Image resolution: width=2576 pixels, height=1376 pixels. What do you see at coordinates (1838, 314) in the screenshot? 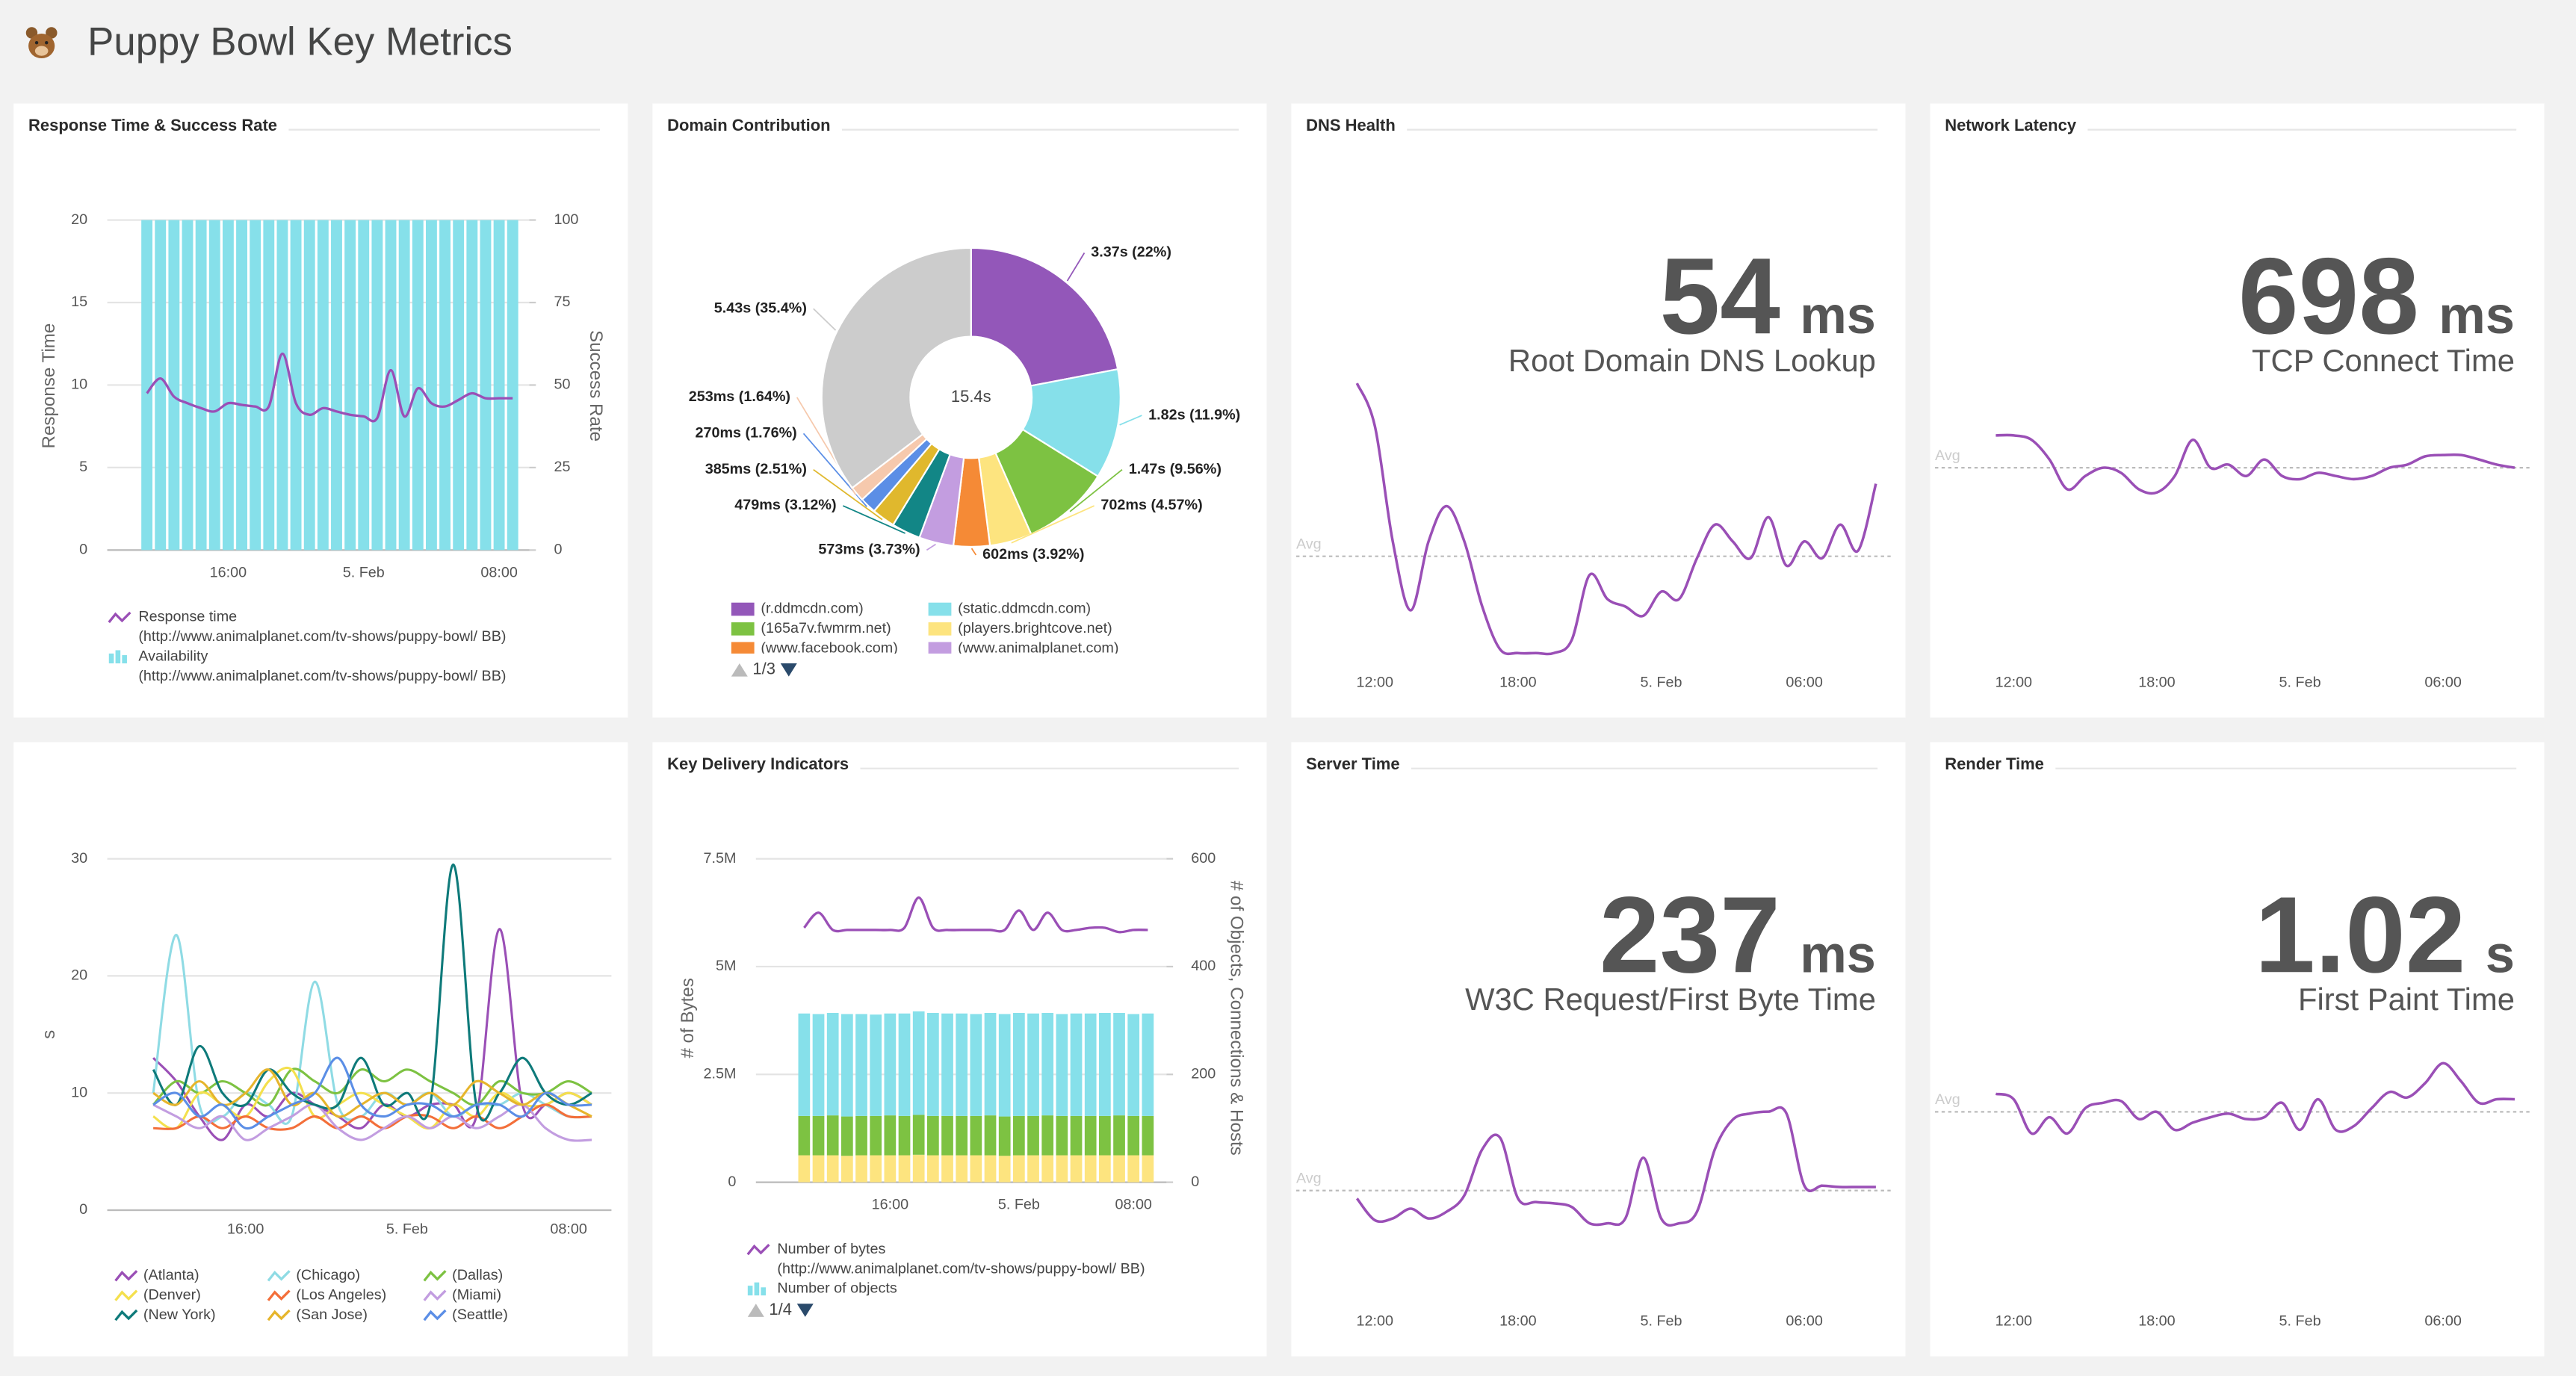
I see `kpi-unit: ms` at bounding box center [1838, 314].